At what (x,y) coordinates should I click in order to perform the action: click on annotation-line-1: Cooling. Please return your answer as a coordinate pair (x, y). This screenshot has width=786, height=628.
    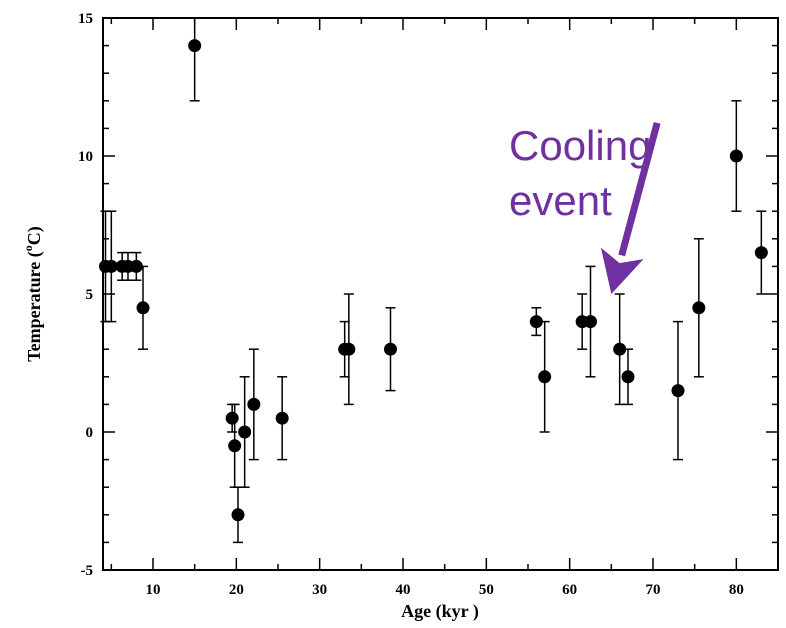
    Looking at the image, I should click on (580, 145).